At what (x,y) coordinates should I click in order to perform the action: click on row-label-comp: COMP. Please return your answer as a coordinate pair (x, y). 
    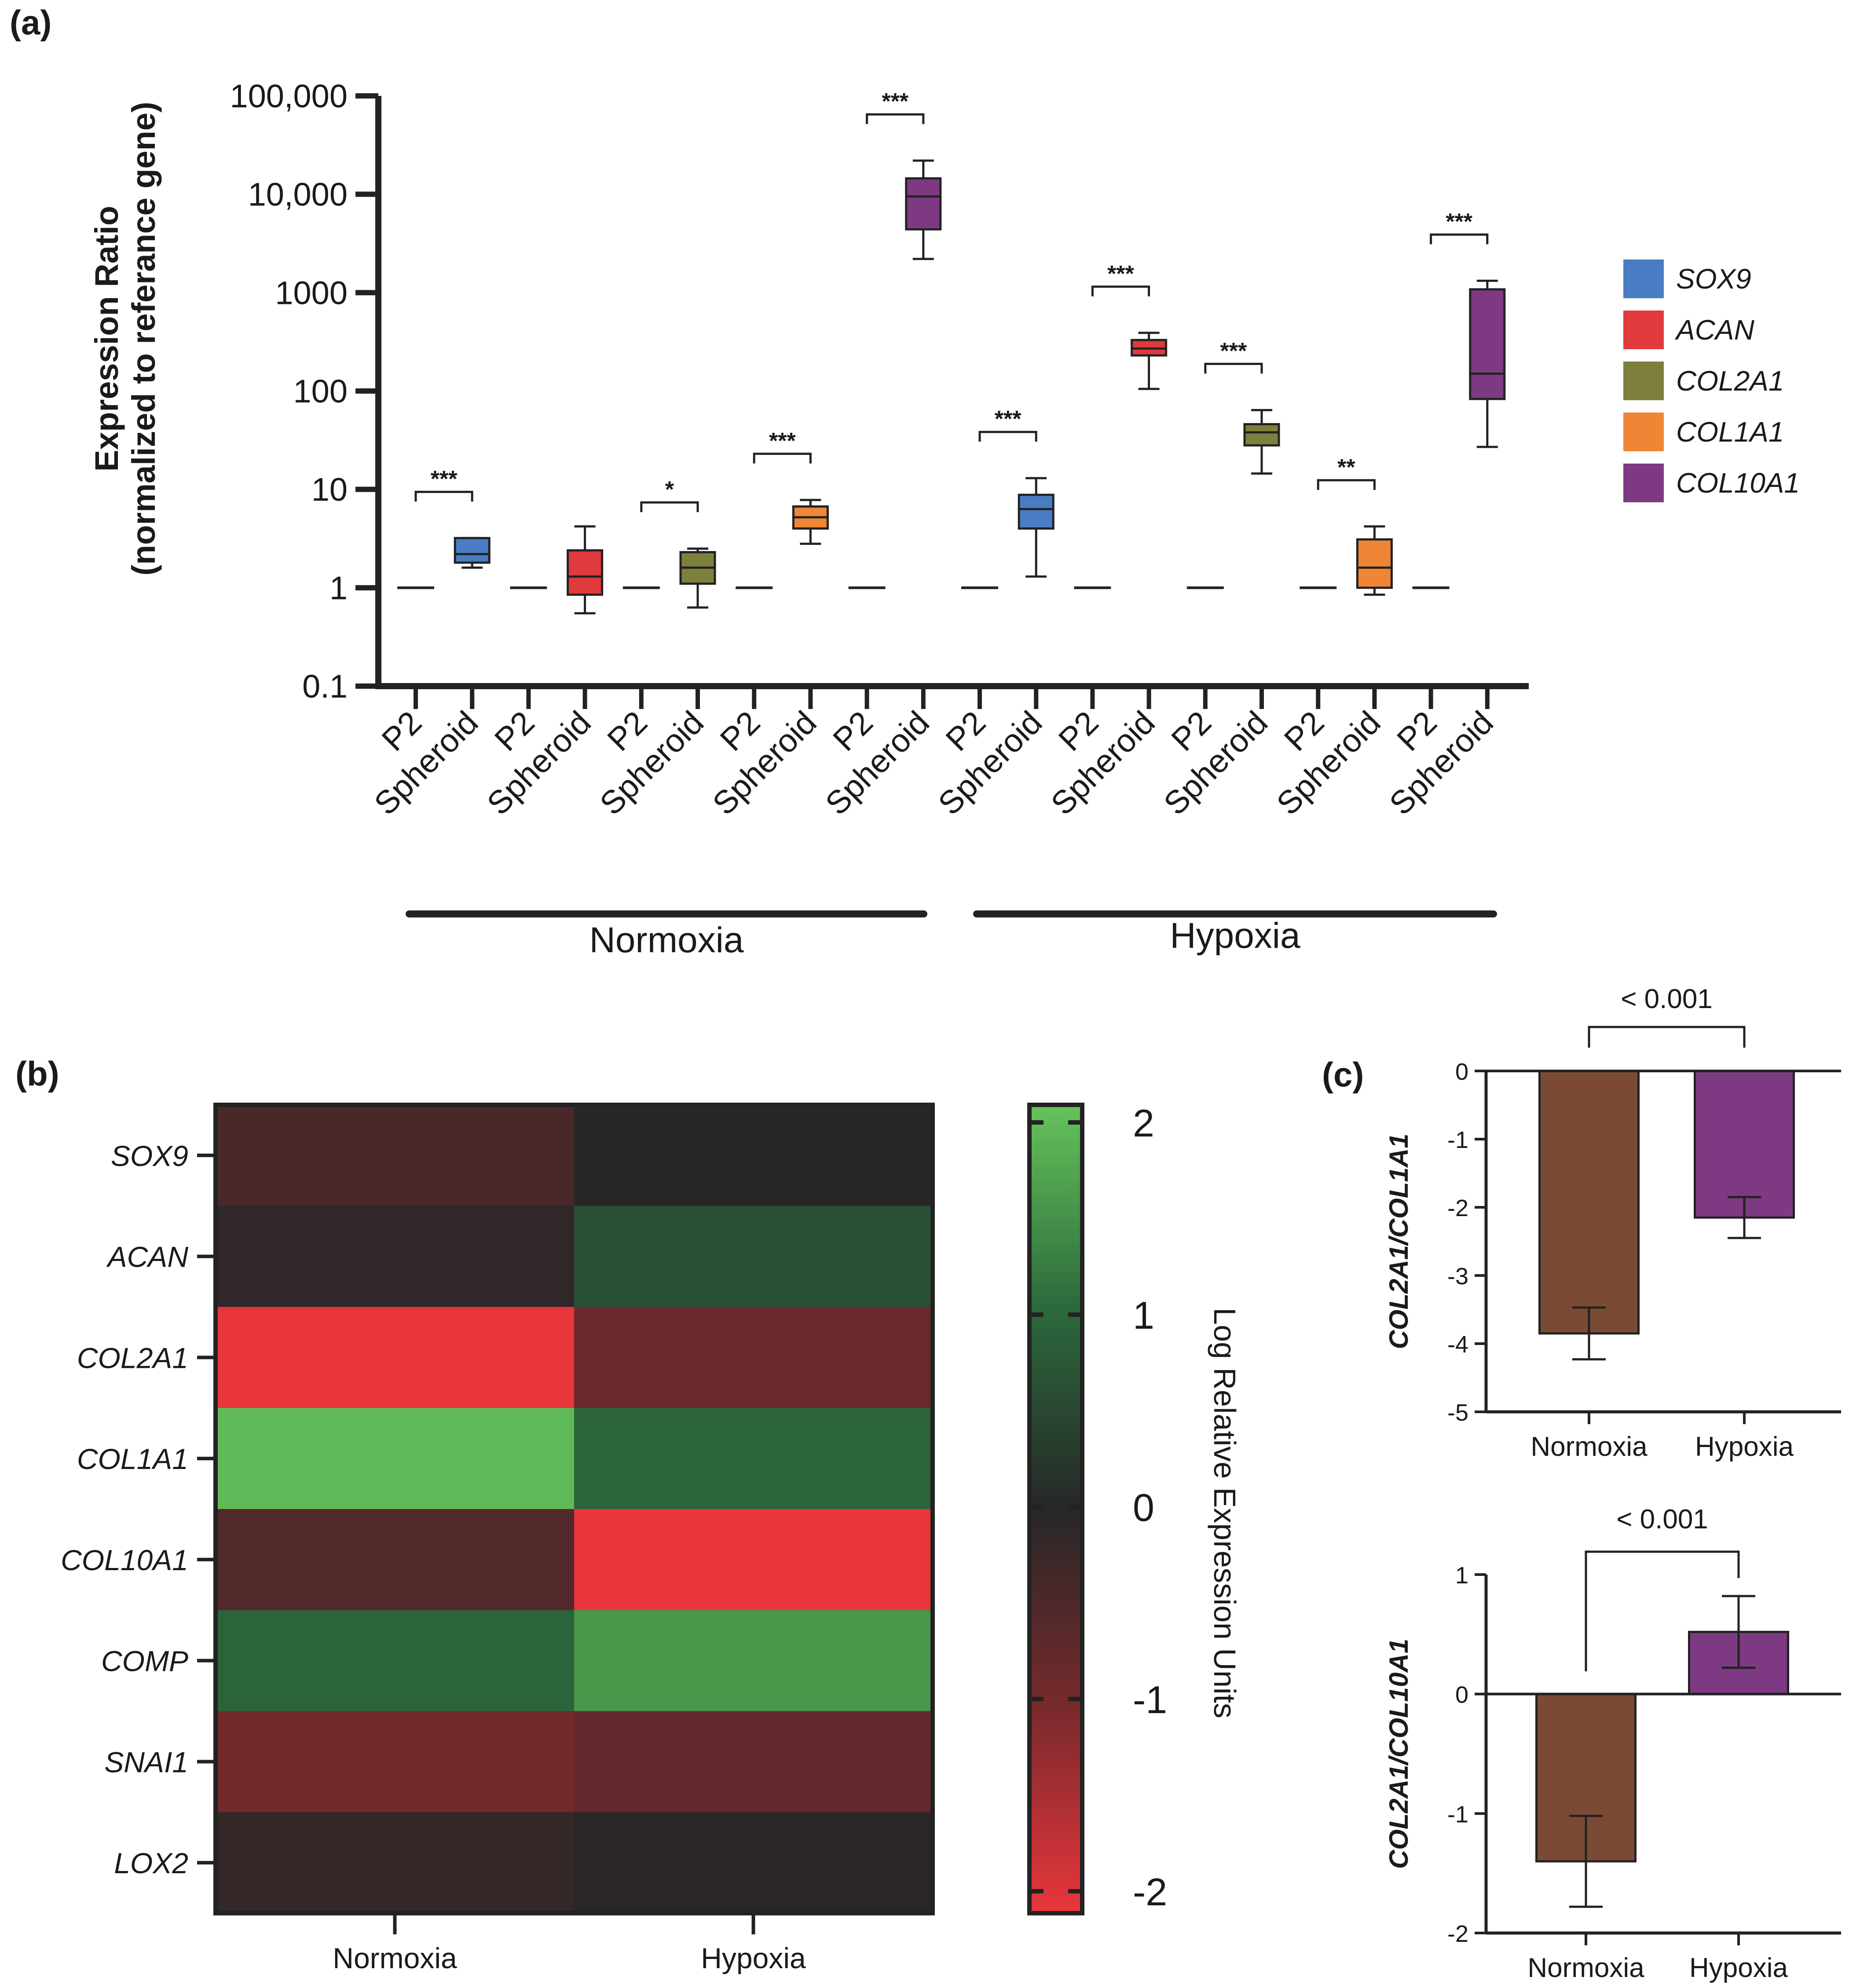
    Looking at the image, I should click on (144, 1661).